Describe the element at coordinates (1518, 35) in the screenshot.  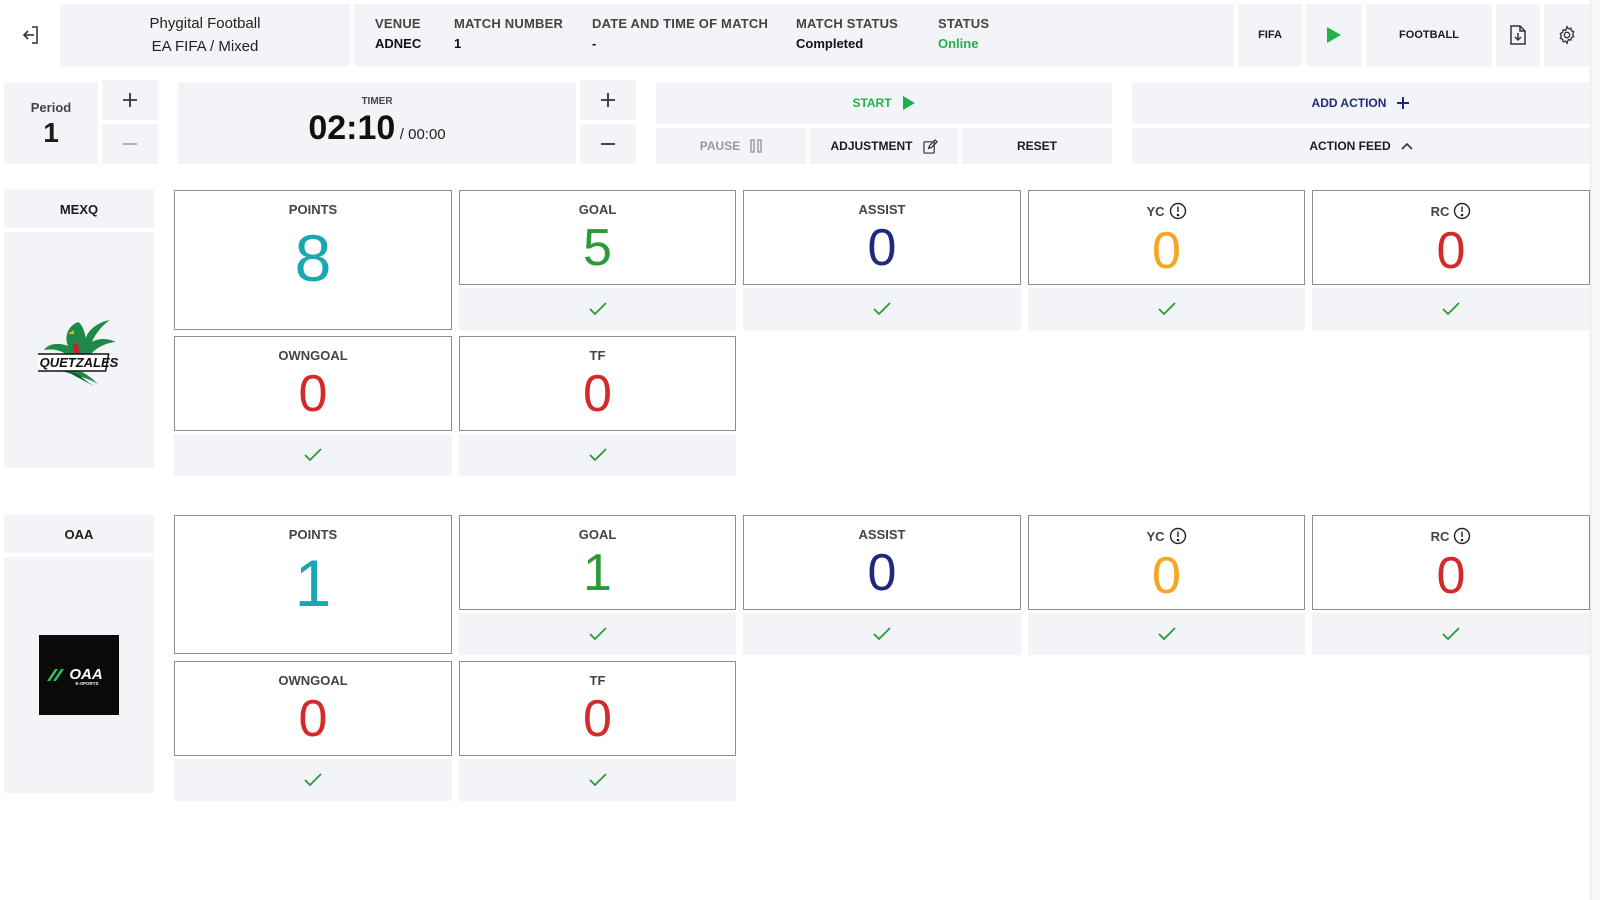
I see `download-button` at that location.